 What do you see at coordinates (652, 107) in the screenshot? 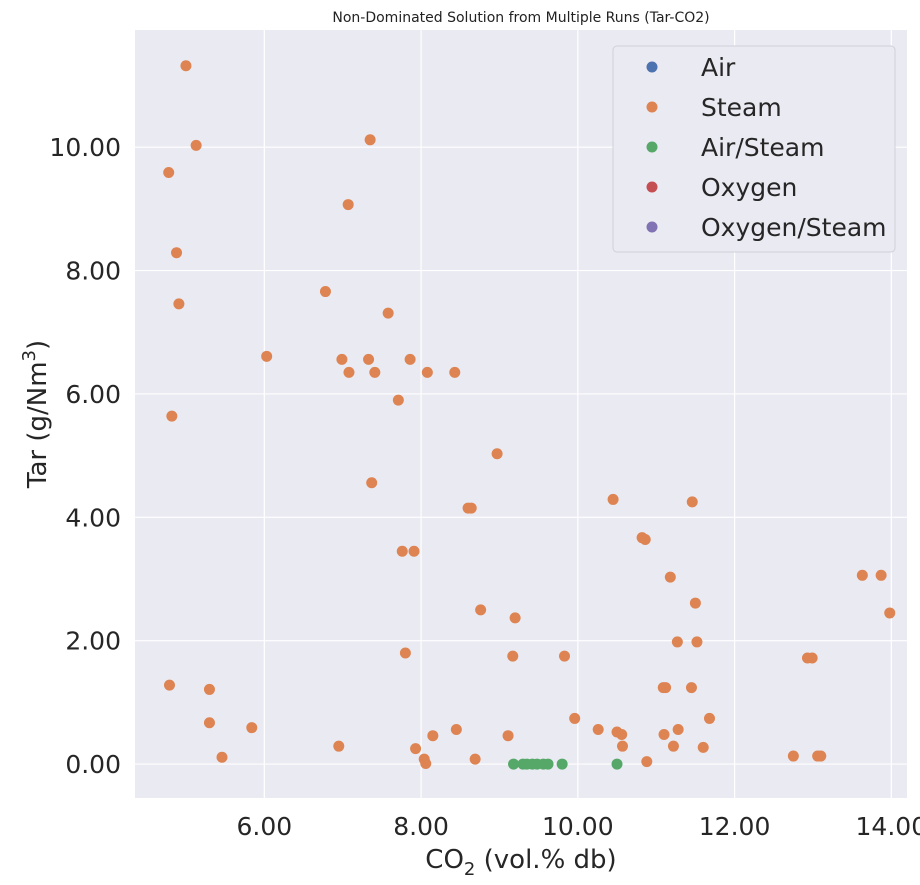
I see `legend-marker-steam` at bounding box center [652, 107].